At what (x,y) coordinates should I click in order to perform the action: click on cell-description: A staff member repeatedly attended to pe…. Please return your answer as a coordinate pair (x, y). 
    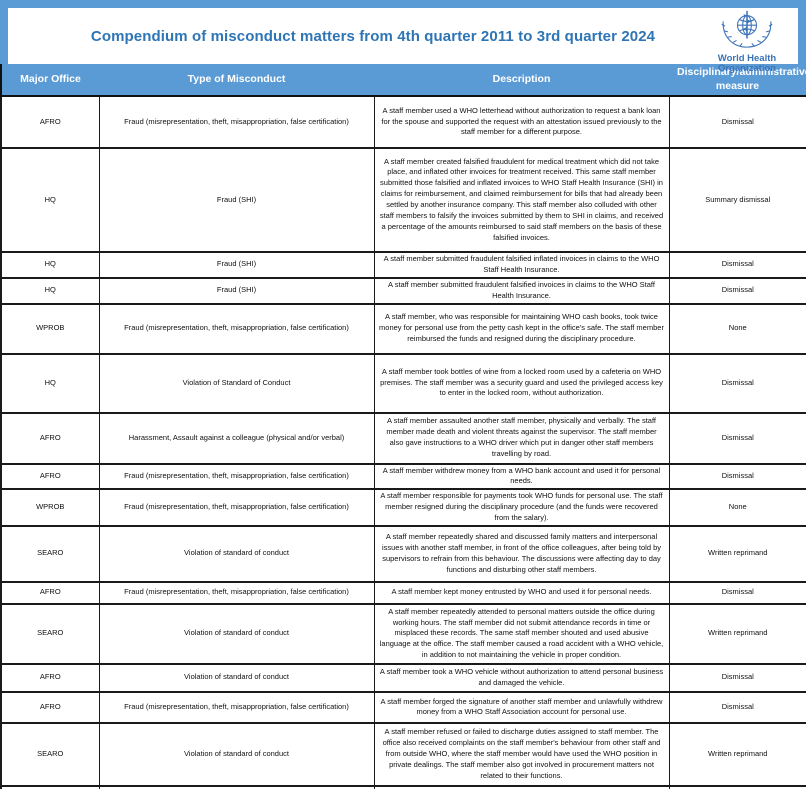
    Looking at the image, I should click on (521, 633).